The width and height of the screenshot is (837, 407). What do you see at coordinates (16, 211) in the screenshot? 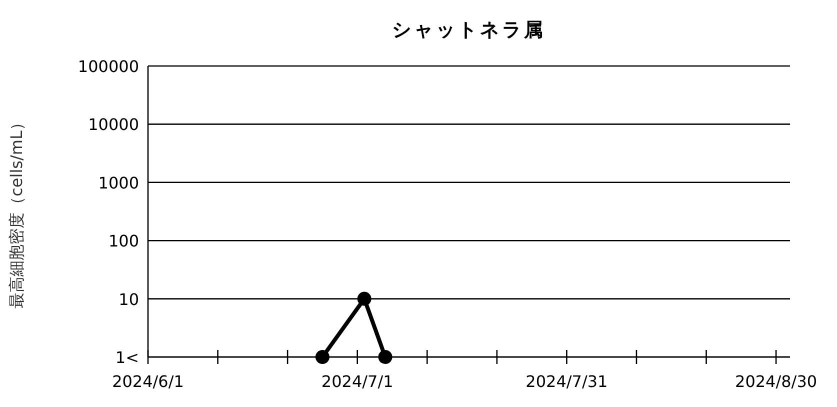
I see `y-axis-title: 最高細胞密度（cells/mL）` at bounding box center [16, 211].